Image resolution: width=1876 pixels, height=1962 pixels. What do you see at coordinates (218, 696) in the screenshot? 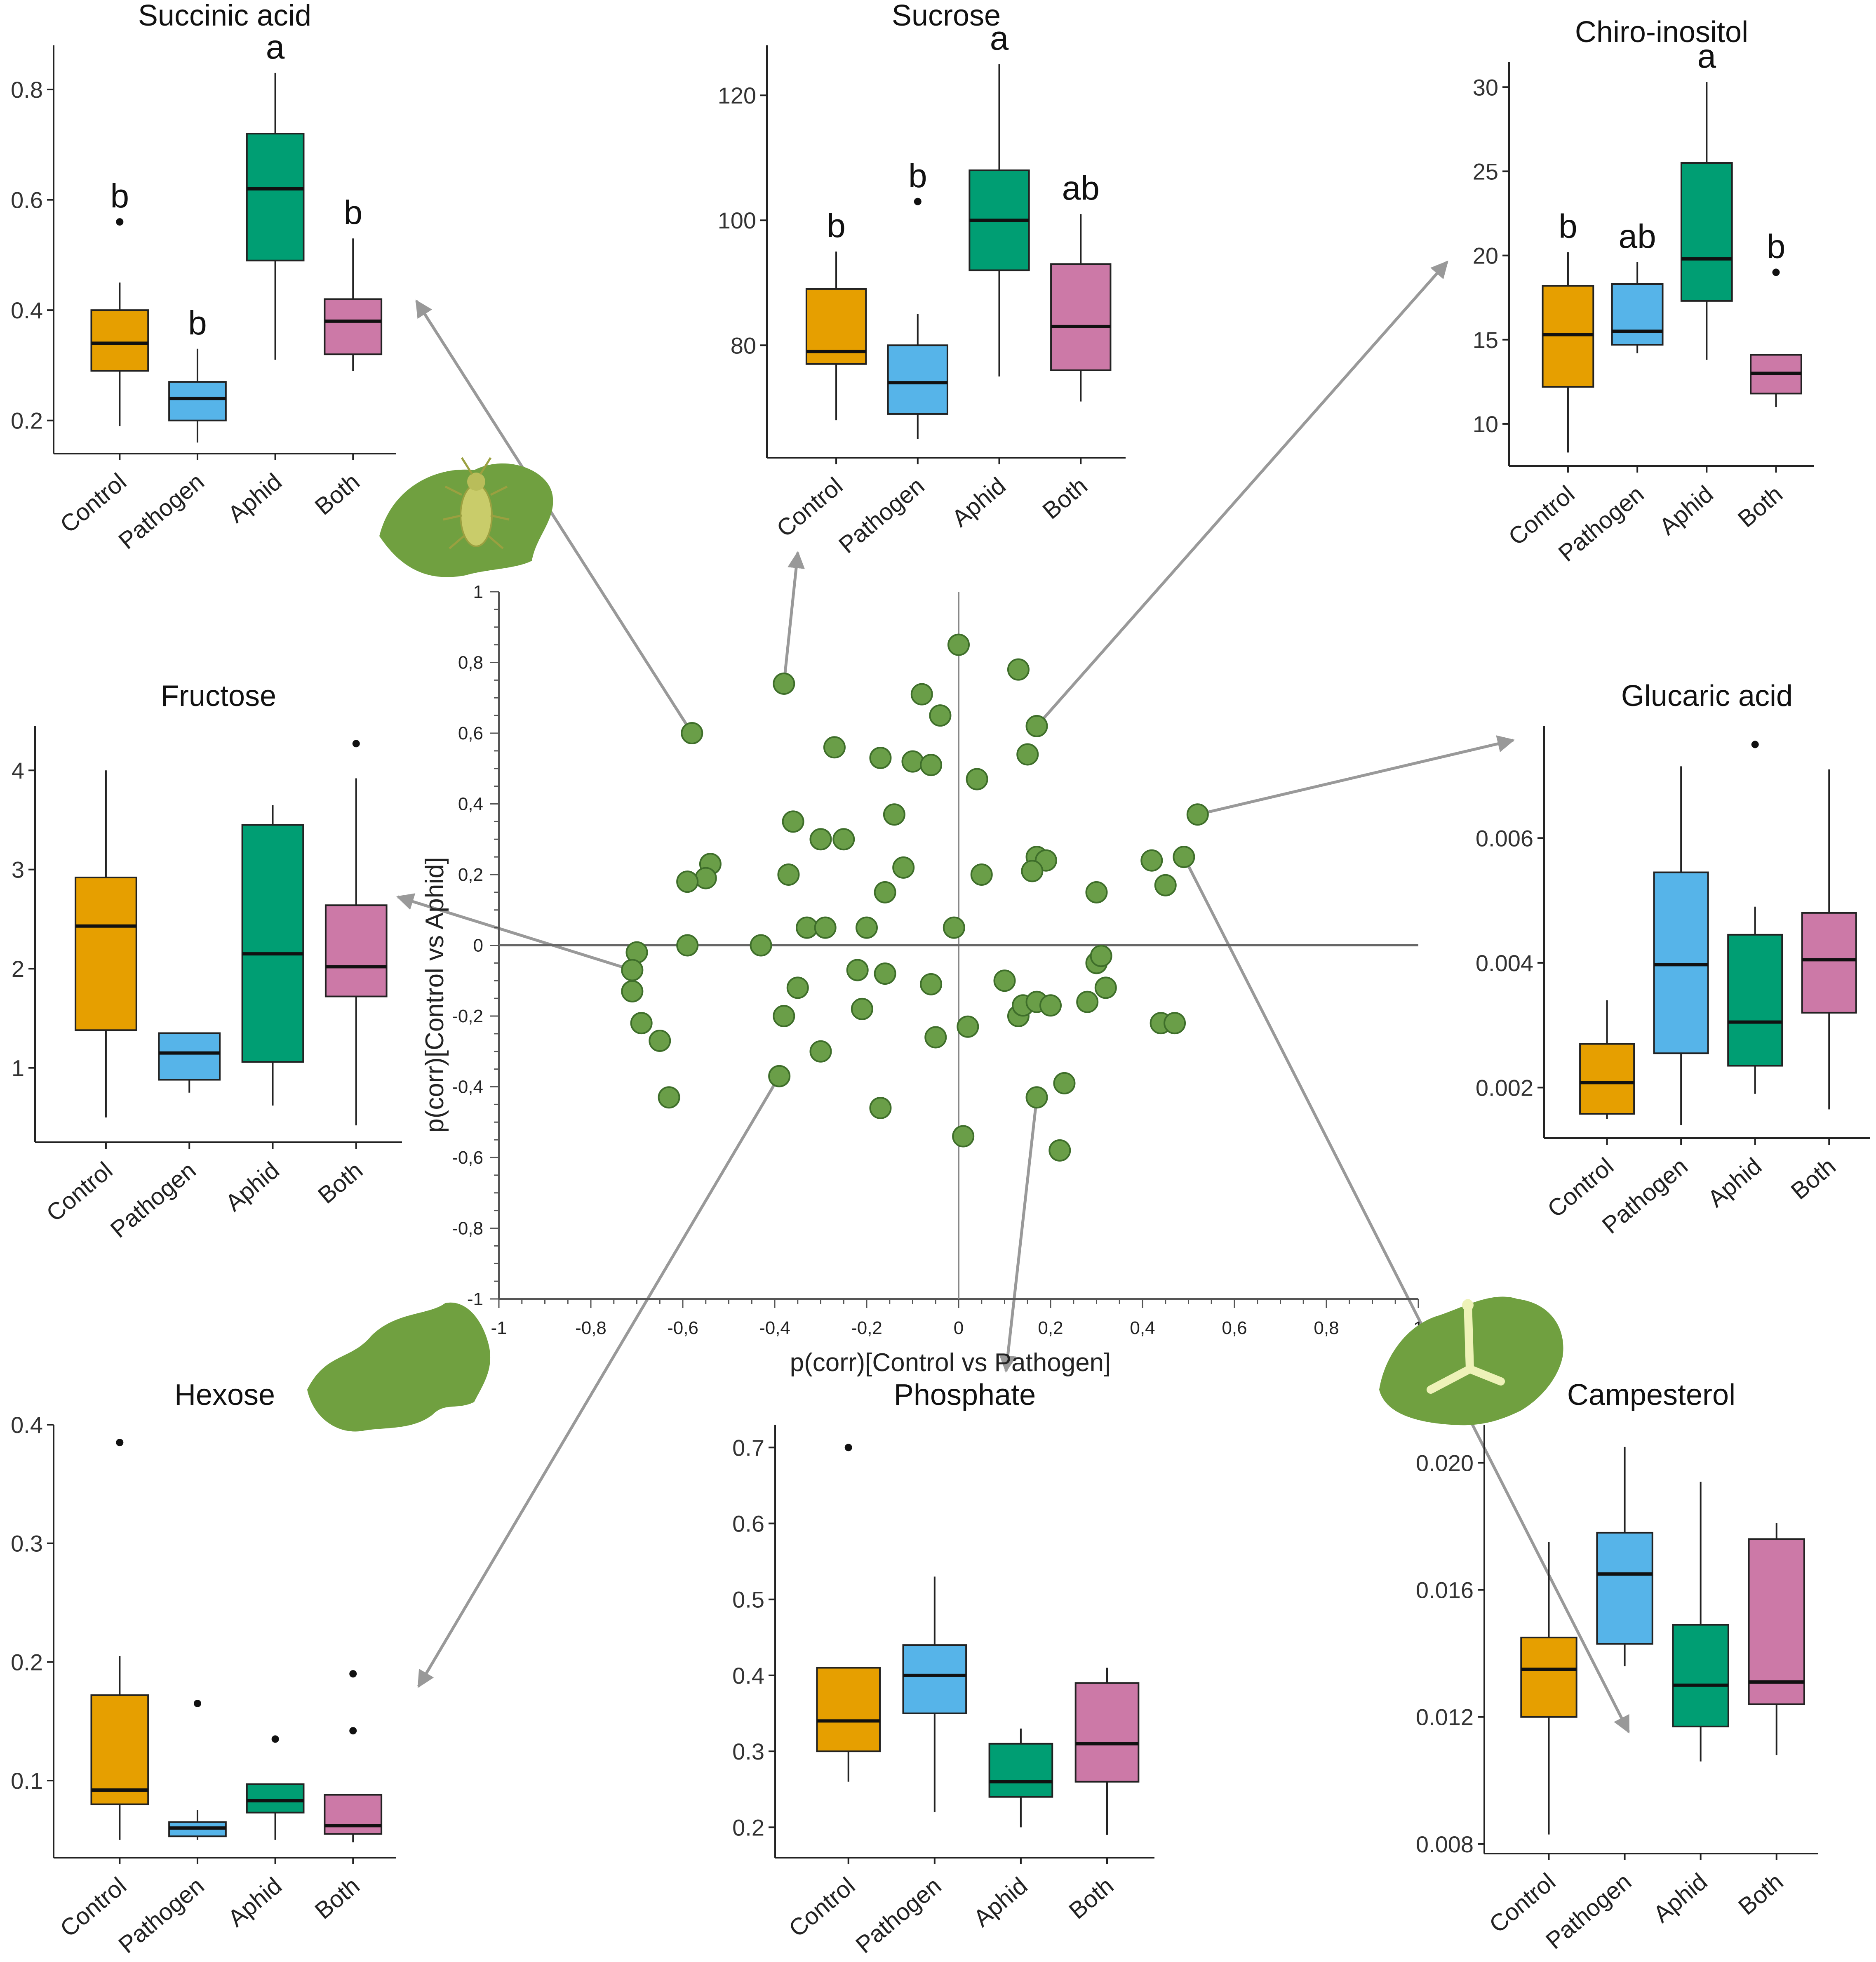
I see `chart-title: Fructose` at bounding box center [218, 696].